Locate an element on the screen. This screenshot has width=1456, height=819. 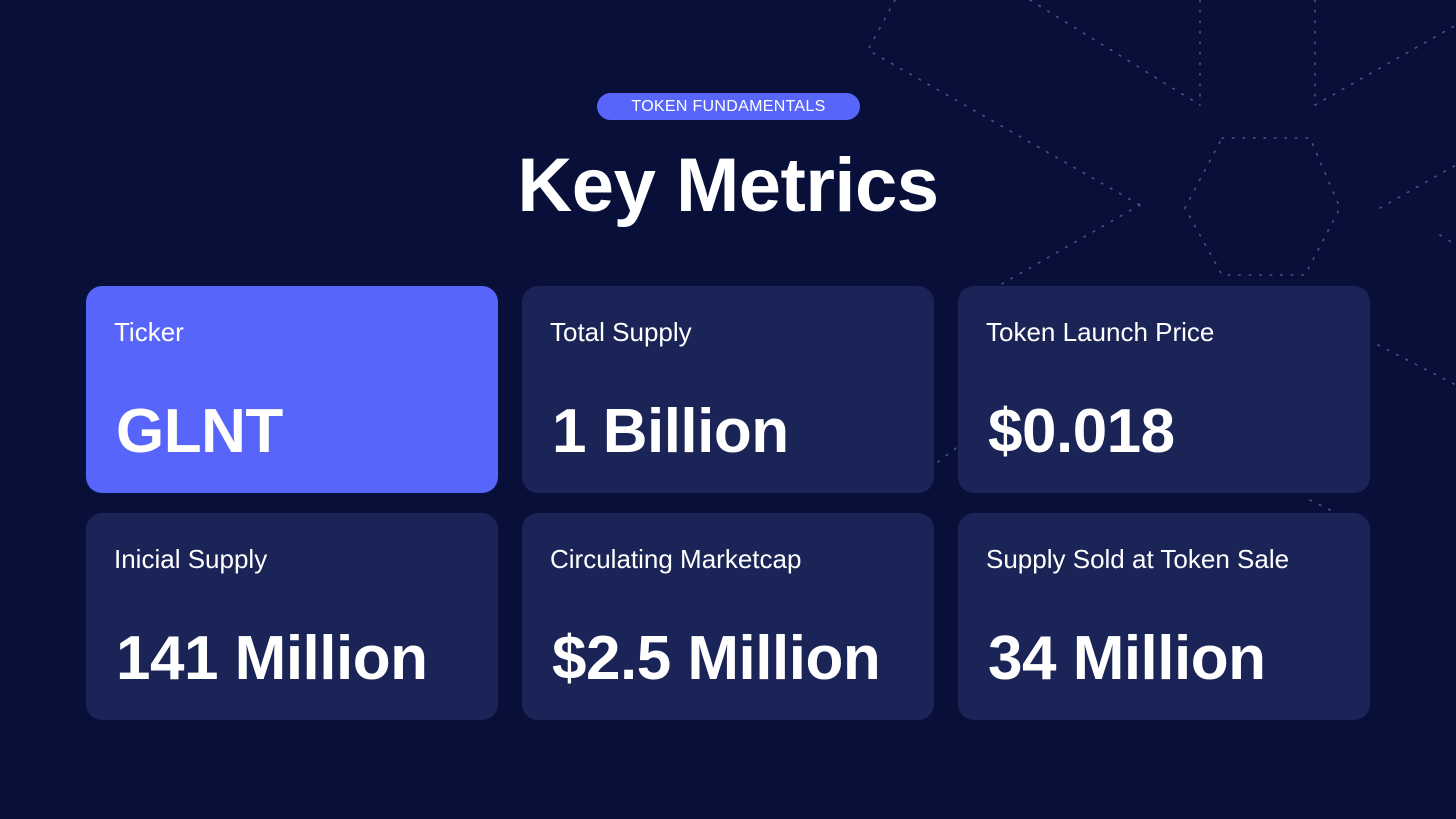
metric-label: Token Launch Price is located at coordinates (1100, 332).